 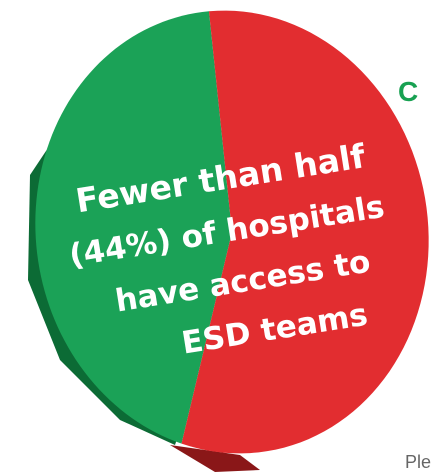 What do you see at coordinates (215, 458) in the screenshot?
I see `pie-edge-red` at bounding box center [215, 458].